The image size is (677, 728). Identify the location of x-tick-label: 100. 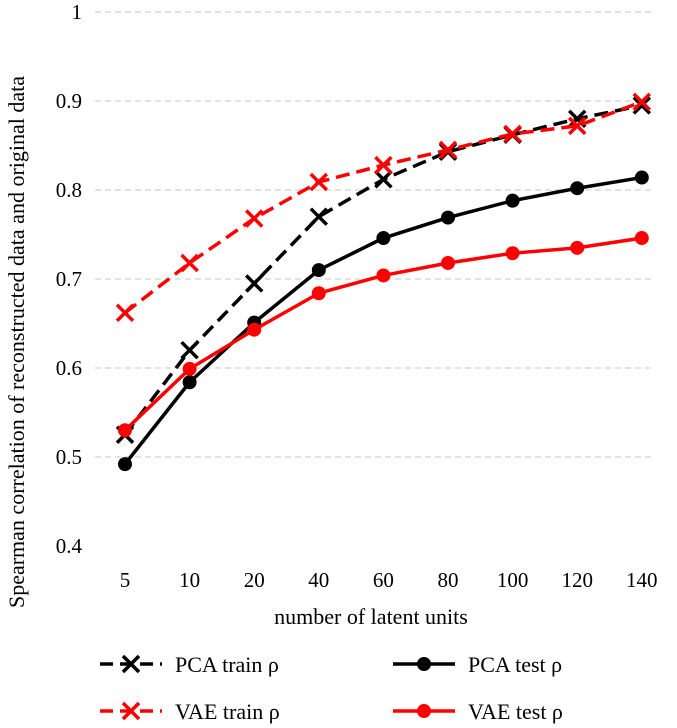
(513, 580).